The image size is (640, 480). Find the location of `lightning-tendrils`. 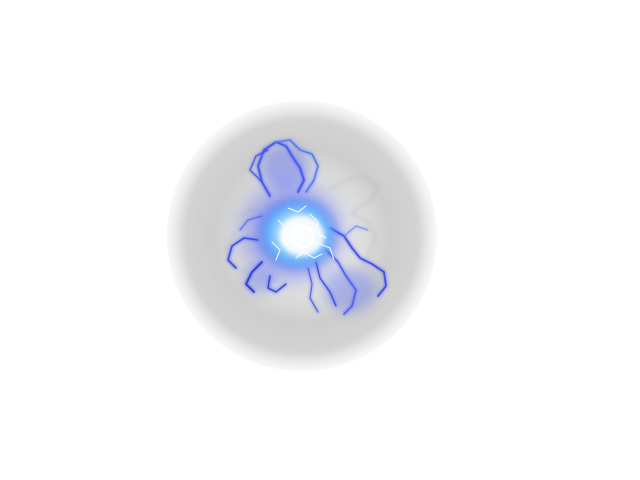

lightning-tendrils is located at coordinates (307, 227).